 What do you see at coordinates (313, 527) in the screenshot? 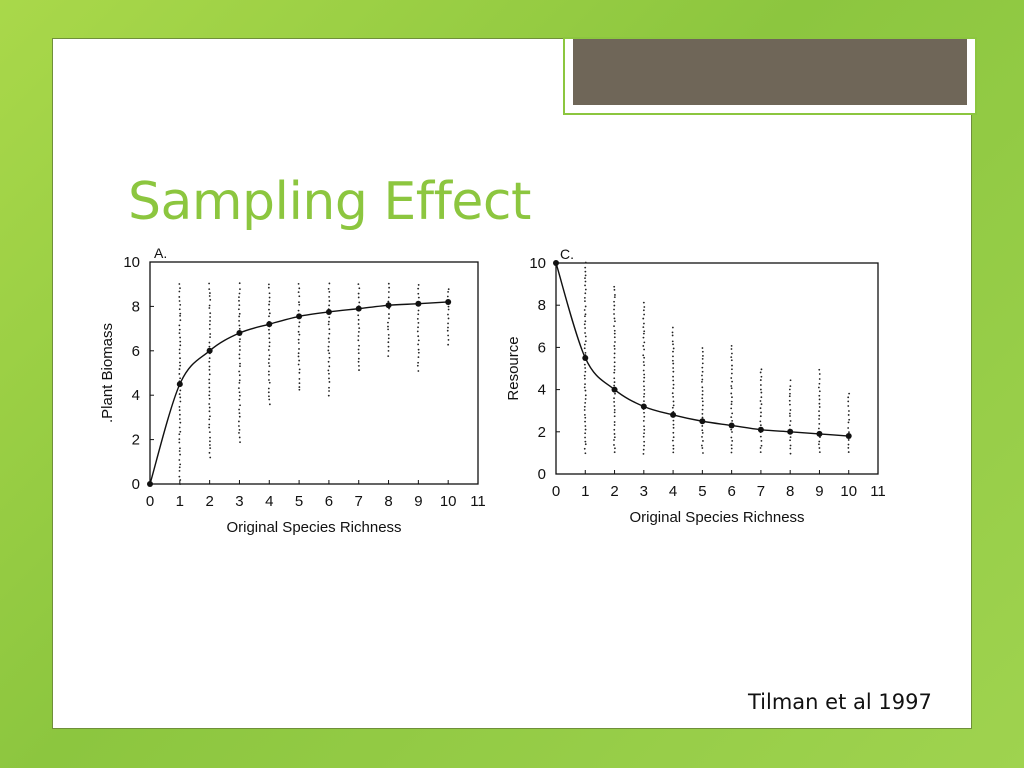
I see `x-axis-label: Original Species Richness` at bounding box center [313, 527].